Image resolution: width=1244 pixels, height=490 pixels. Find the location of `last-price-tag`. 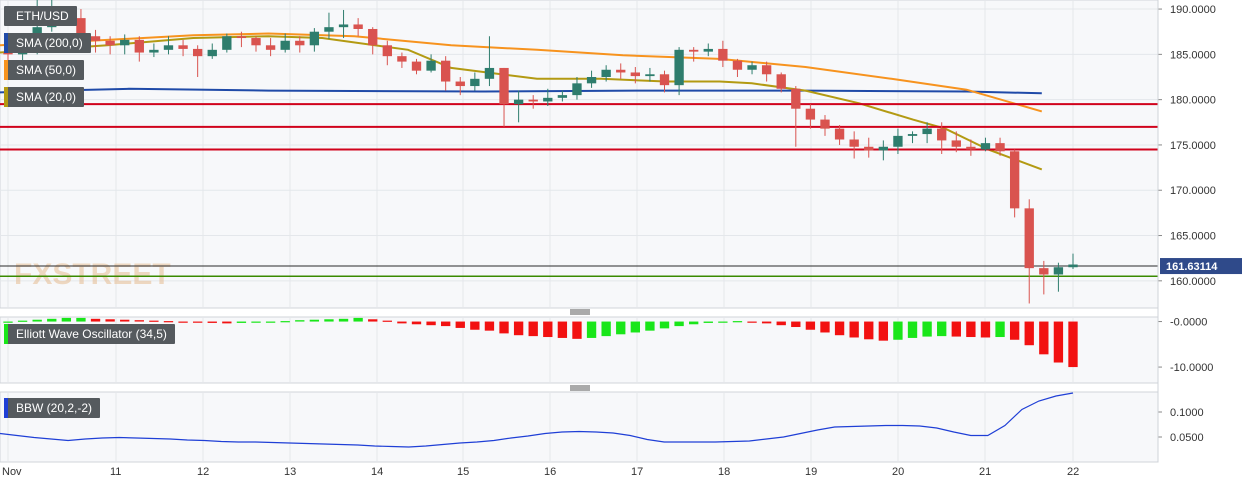

last-price-tag is located at coordinates (1201, 266).